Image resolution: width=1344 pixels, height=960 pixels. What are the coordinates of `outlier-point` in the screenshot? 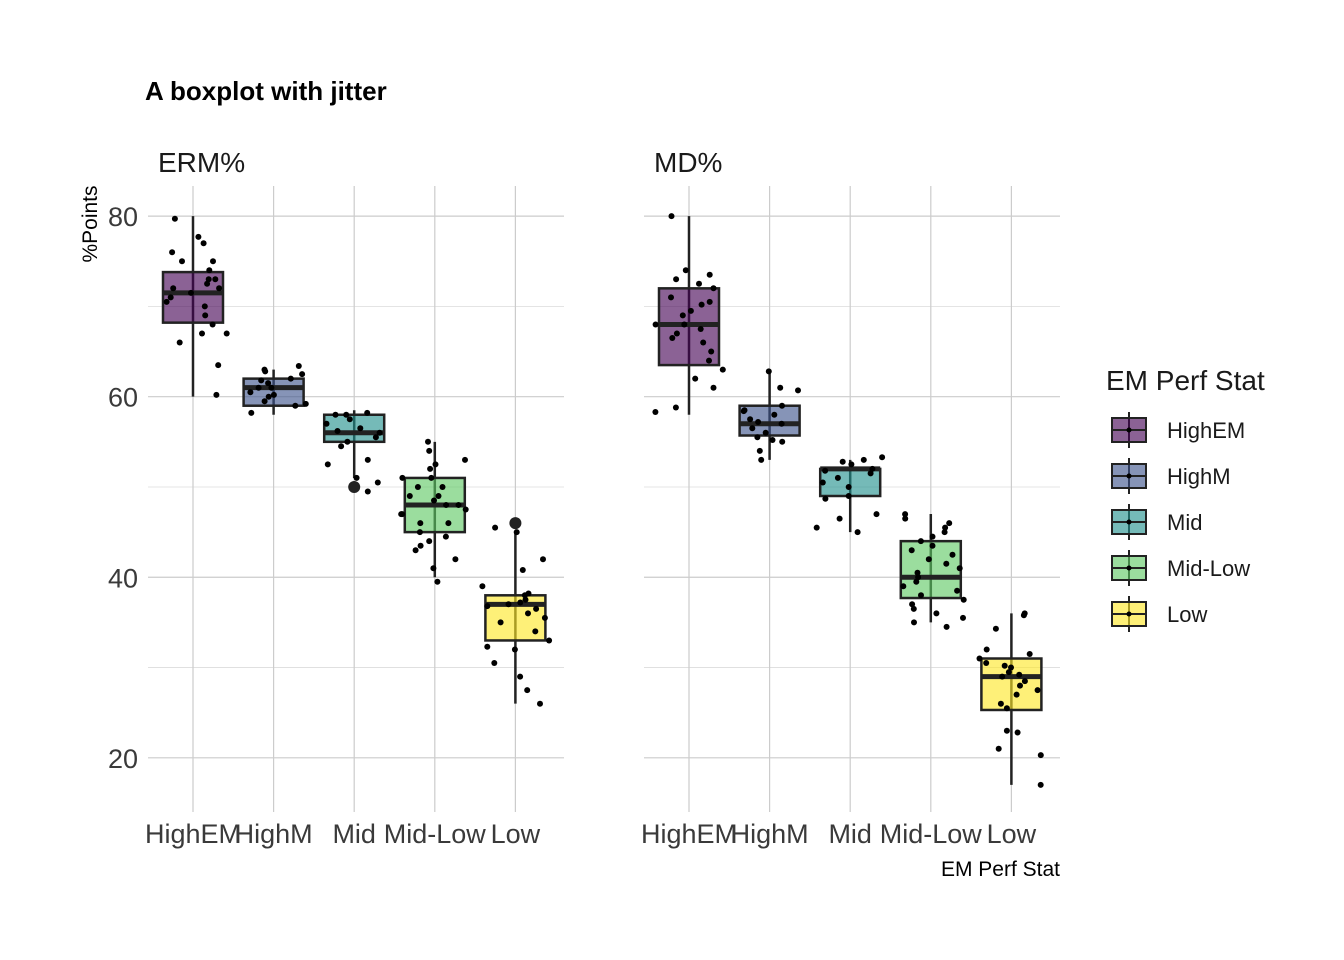 It's located at (354, 486).